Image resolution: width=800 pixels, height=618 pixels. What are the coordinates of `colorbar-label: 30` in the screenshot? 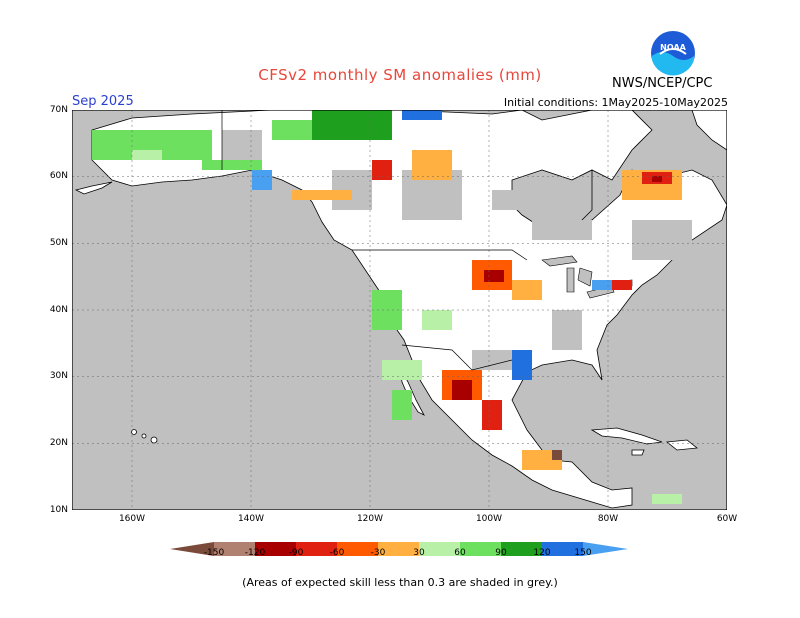 It's located at (419, 553).